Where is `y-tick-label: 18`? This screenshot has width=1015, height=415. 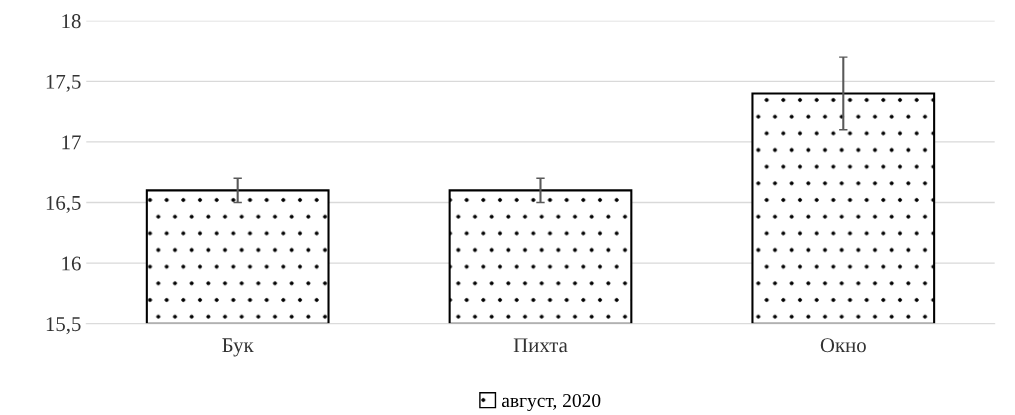
y-tick-label: 18 is located at coordinates (71, 21).